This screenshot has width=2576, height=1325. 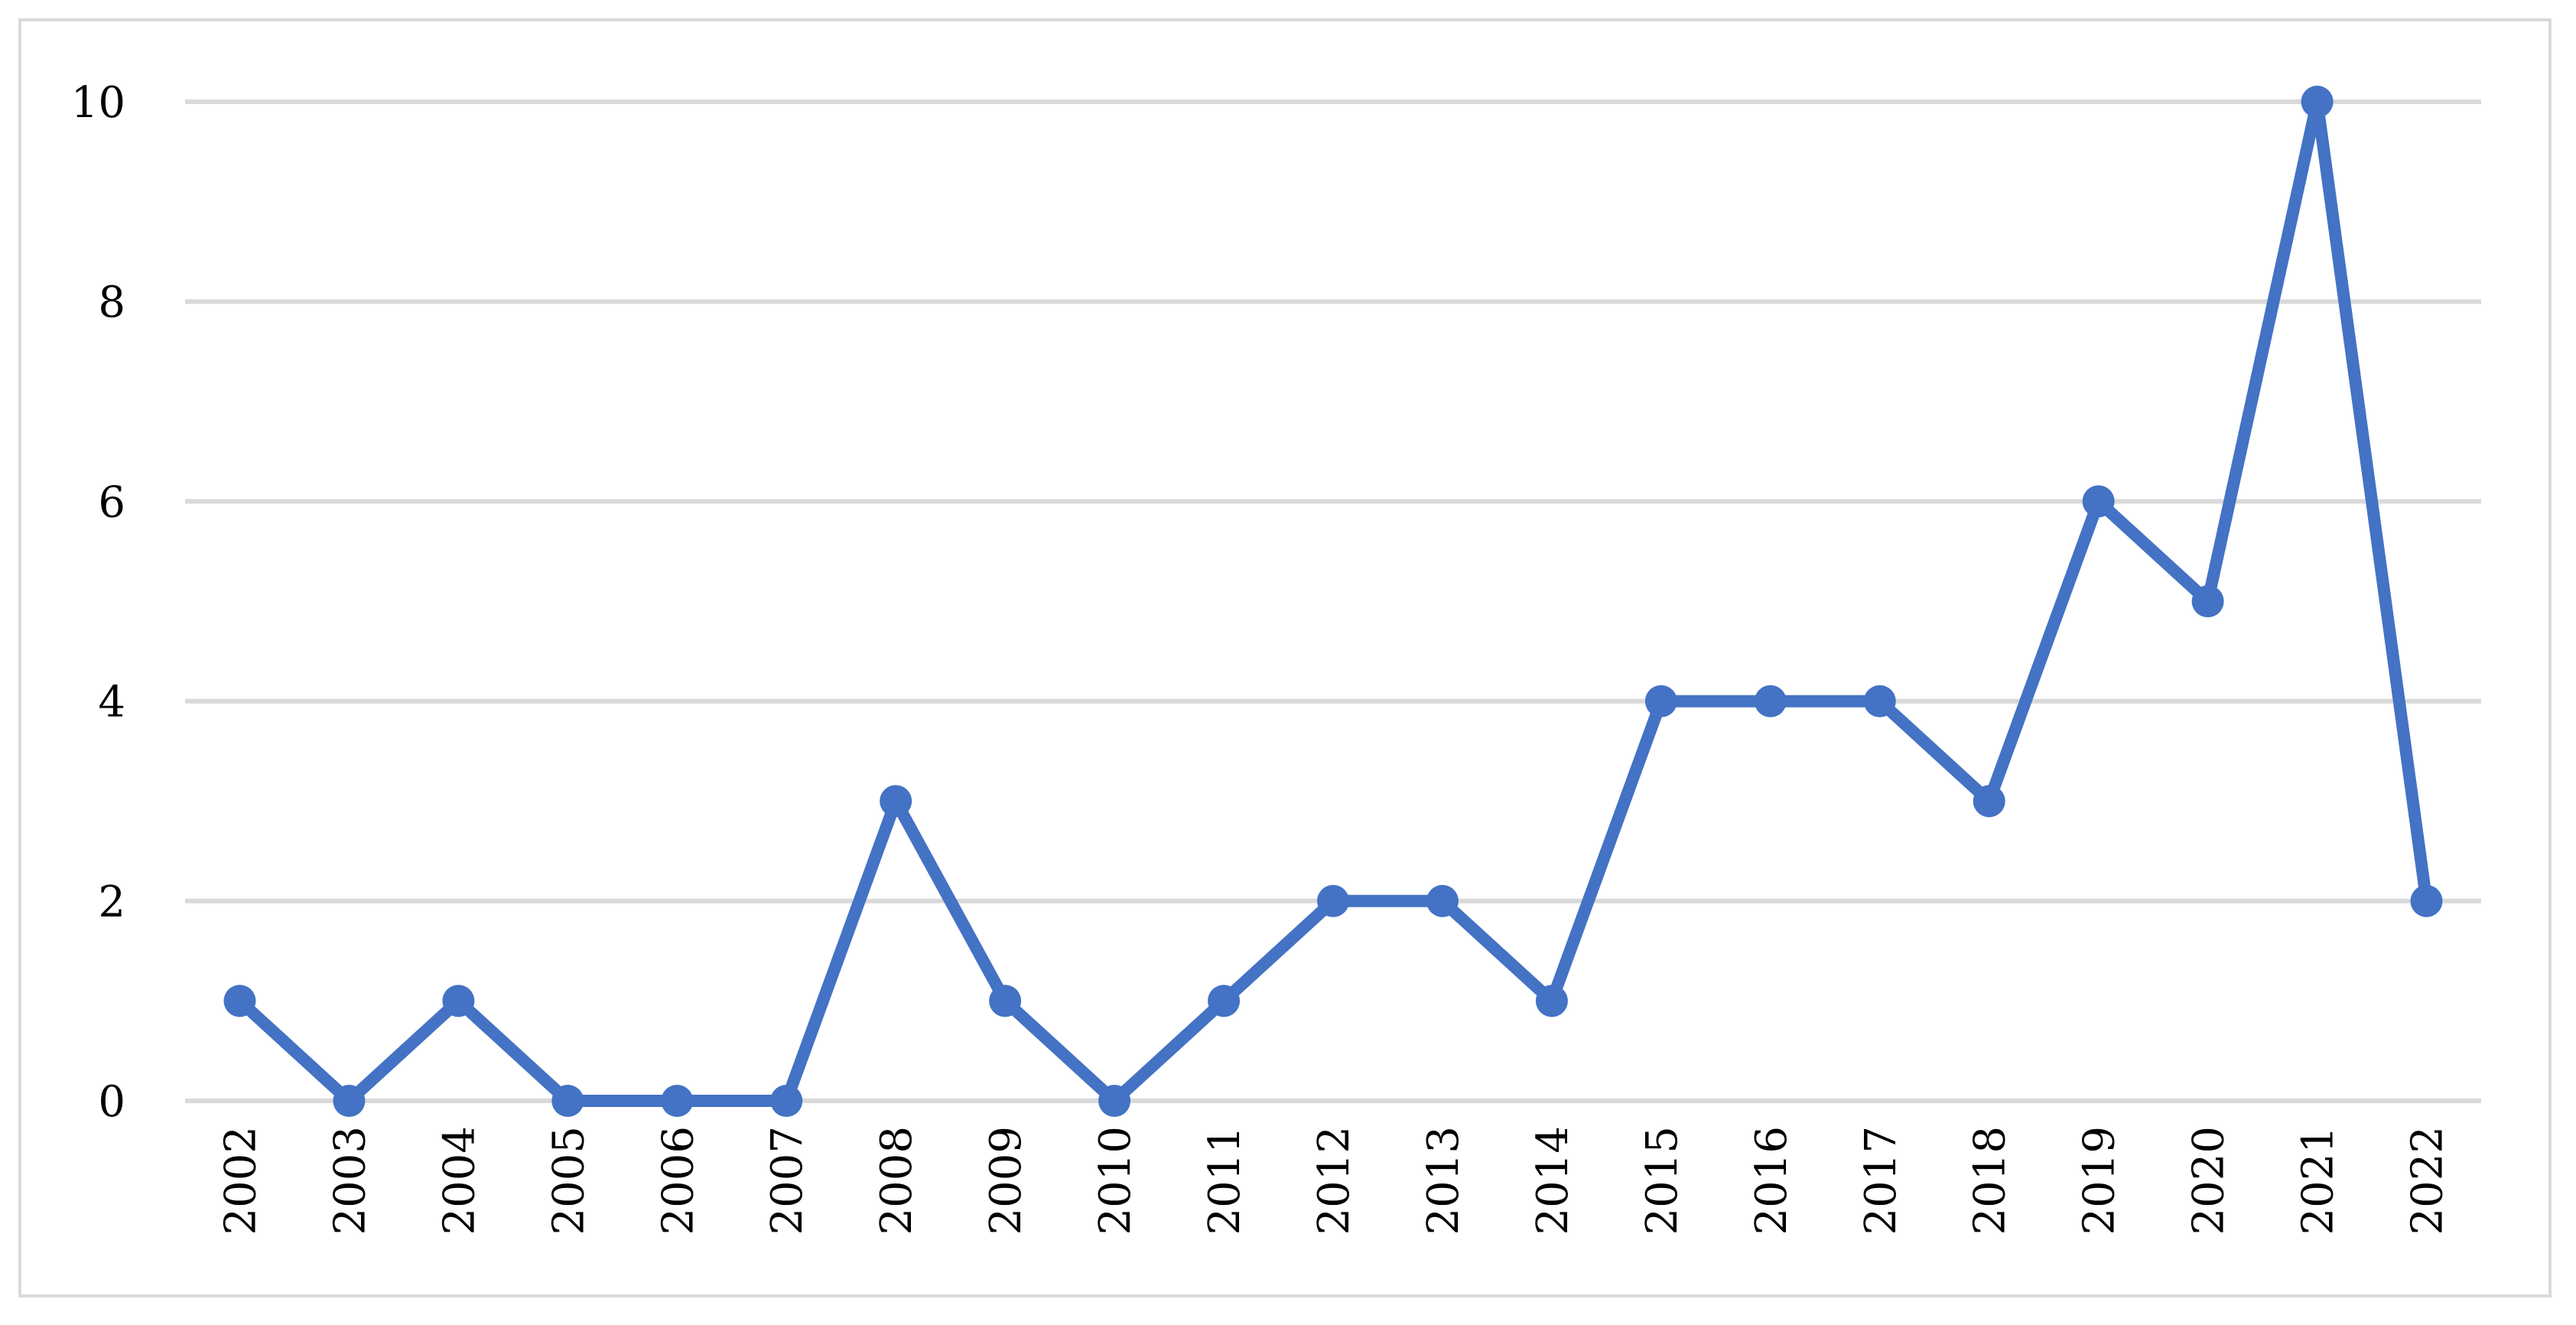 What do you see at coordinates (896, 801) in the screenshot?
I see `data-point-2008` at bounding box center [896, 801].